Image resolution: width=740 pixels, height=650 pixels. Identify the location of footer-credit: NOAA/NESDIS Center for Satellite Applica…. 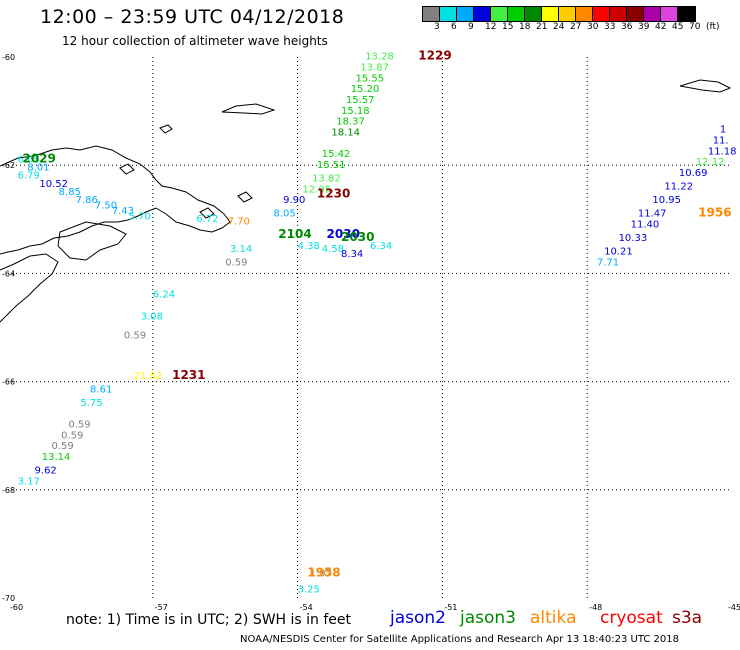
(459, 639).